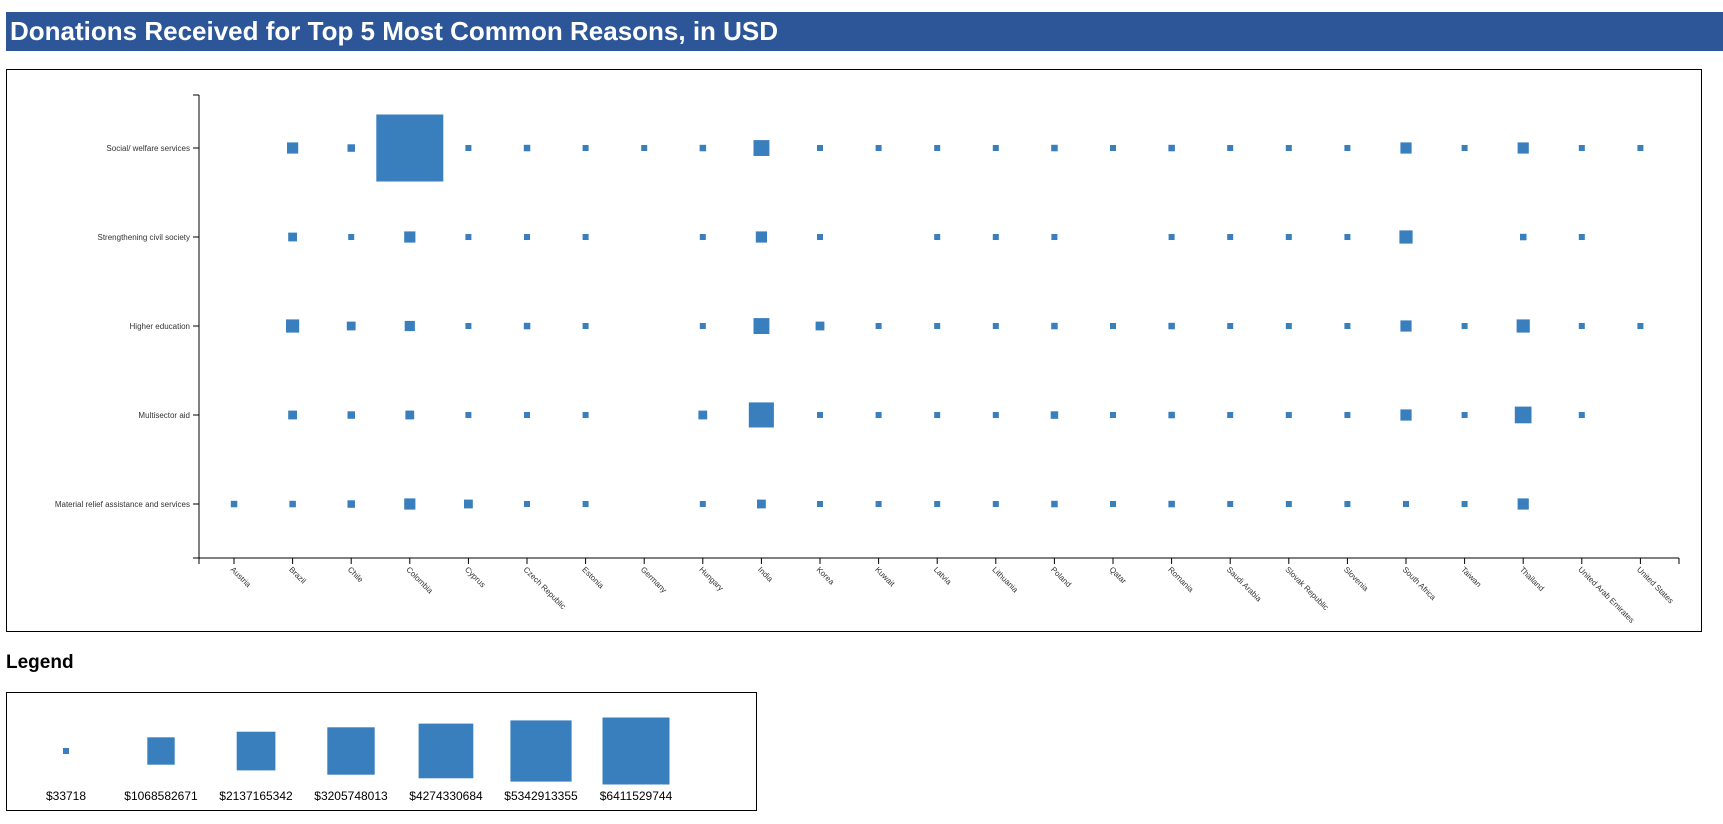 The image size is (1723, 824). What do you see at coordinates (937, 237) in the screenshot?
I see `marker-latvia-strengthening-civil-society` at bounding box center [937, 237].